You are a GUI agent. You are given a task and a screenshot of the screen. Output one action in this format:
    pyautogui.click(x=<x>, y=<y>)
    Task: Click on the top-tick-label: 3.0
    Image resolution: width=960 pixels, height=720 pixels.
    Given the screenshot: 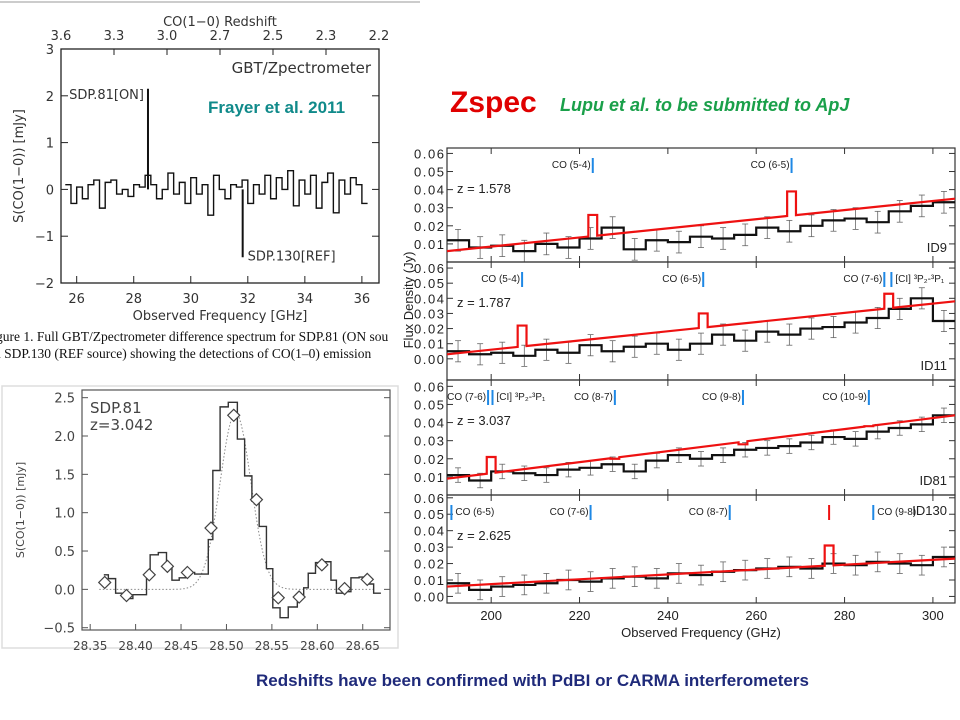 What is the action you would take?
    pyautogui.click(x=167, y=36)
    